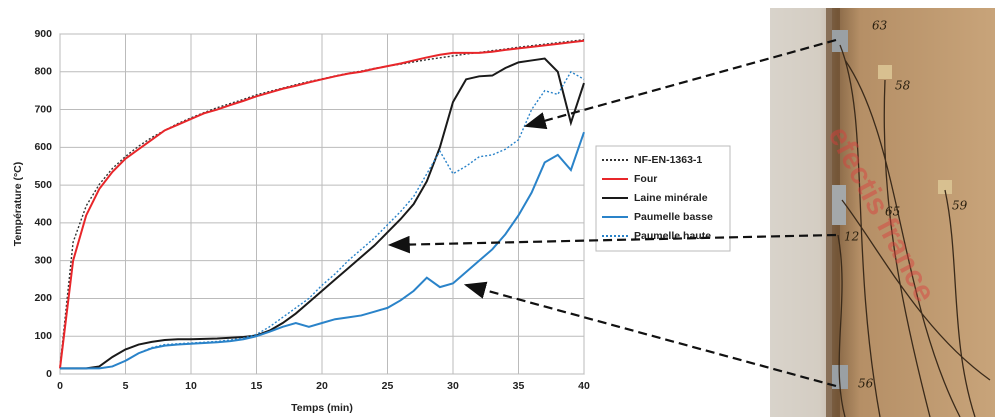 The height and width of the screenshot is (417, 995). I want to click on y-tick-label: 0, so click(49, 374).